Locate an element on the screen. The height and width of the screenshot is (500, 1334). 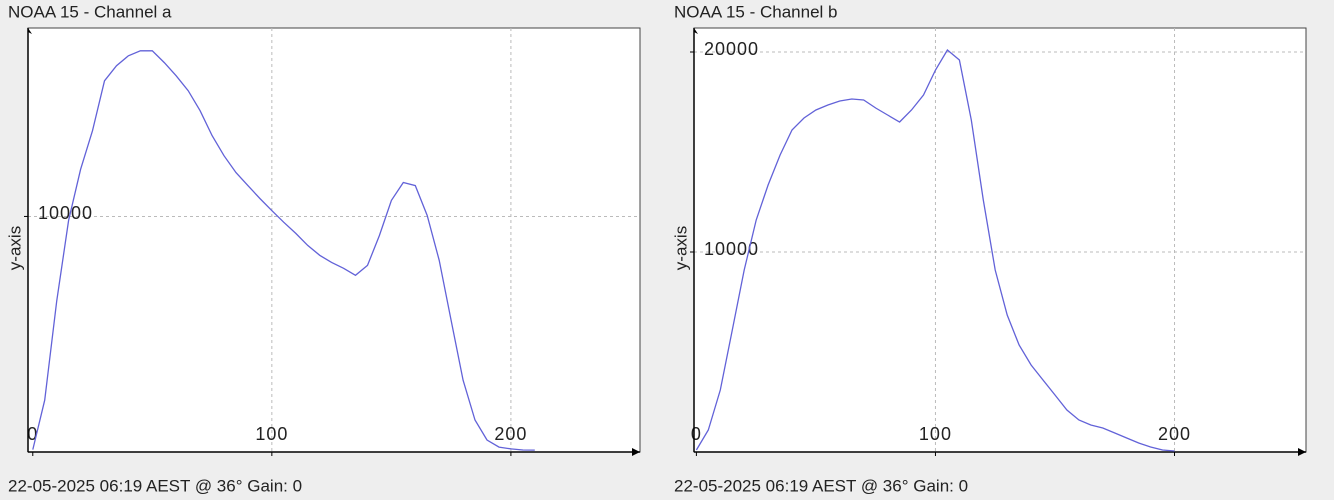
chart-title: NOAA 15 - Channel b is located at coordinates (755, 11).